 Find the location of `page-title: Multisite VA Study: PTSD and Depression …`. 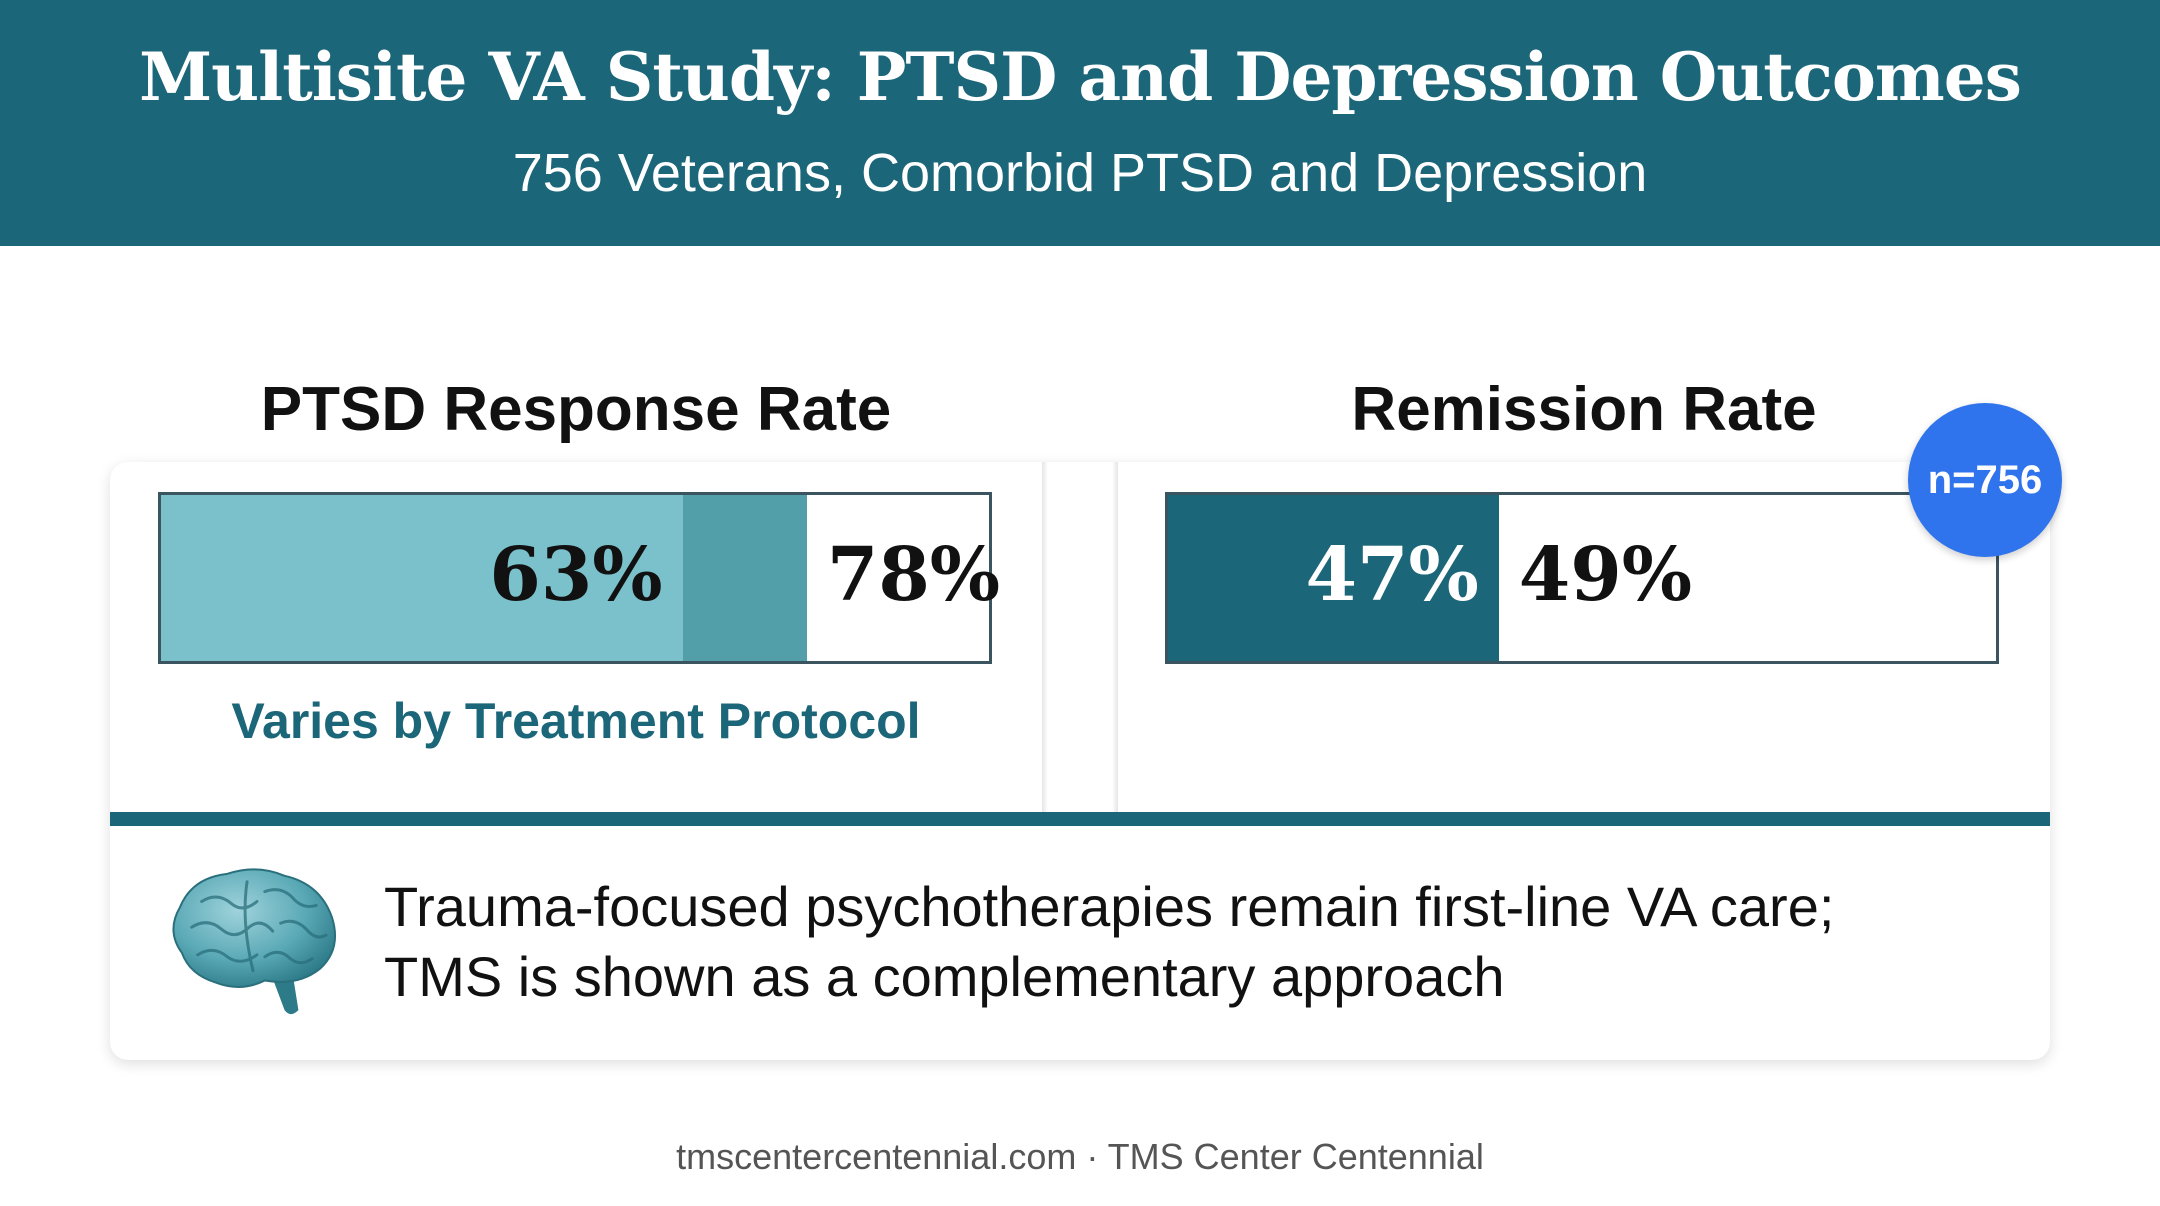

page-title: Multisite VA Study: PTSD and Depression … is located at coordinates (1080, 77).